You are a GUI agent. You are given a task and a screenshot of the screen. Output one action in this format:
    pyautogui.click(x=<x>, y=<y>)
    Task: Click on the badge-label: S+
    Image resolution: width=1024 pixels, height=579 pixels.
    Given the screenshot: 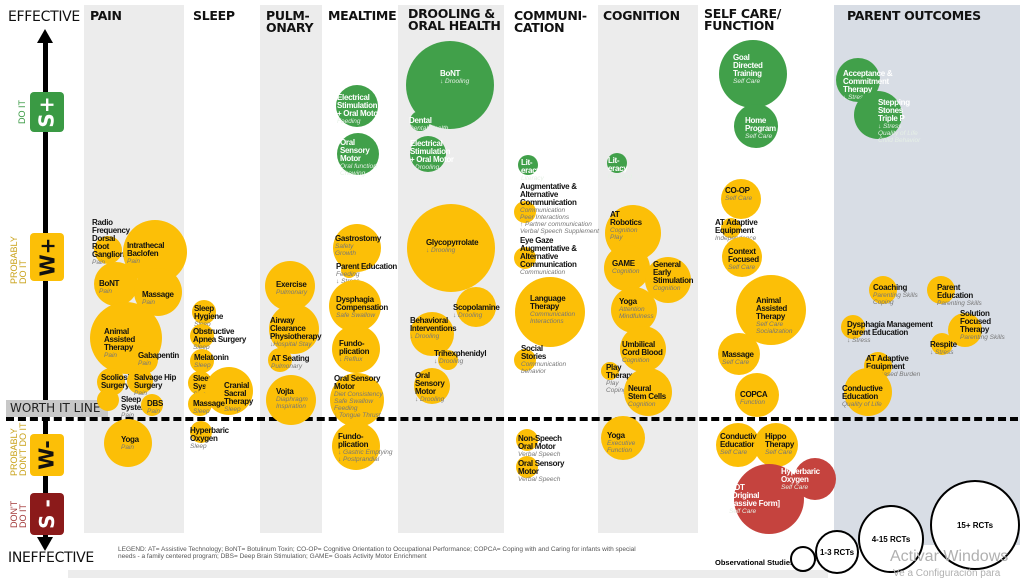 What is the action you would take?
    pyautogui.click(x=46, y=112)
    